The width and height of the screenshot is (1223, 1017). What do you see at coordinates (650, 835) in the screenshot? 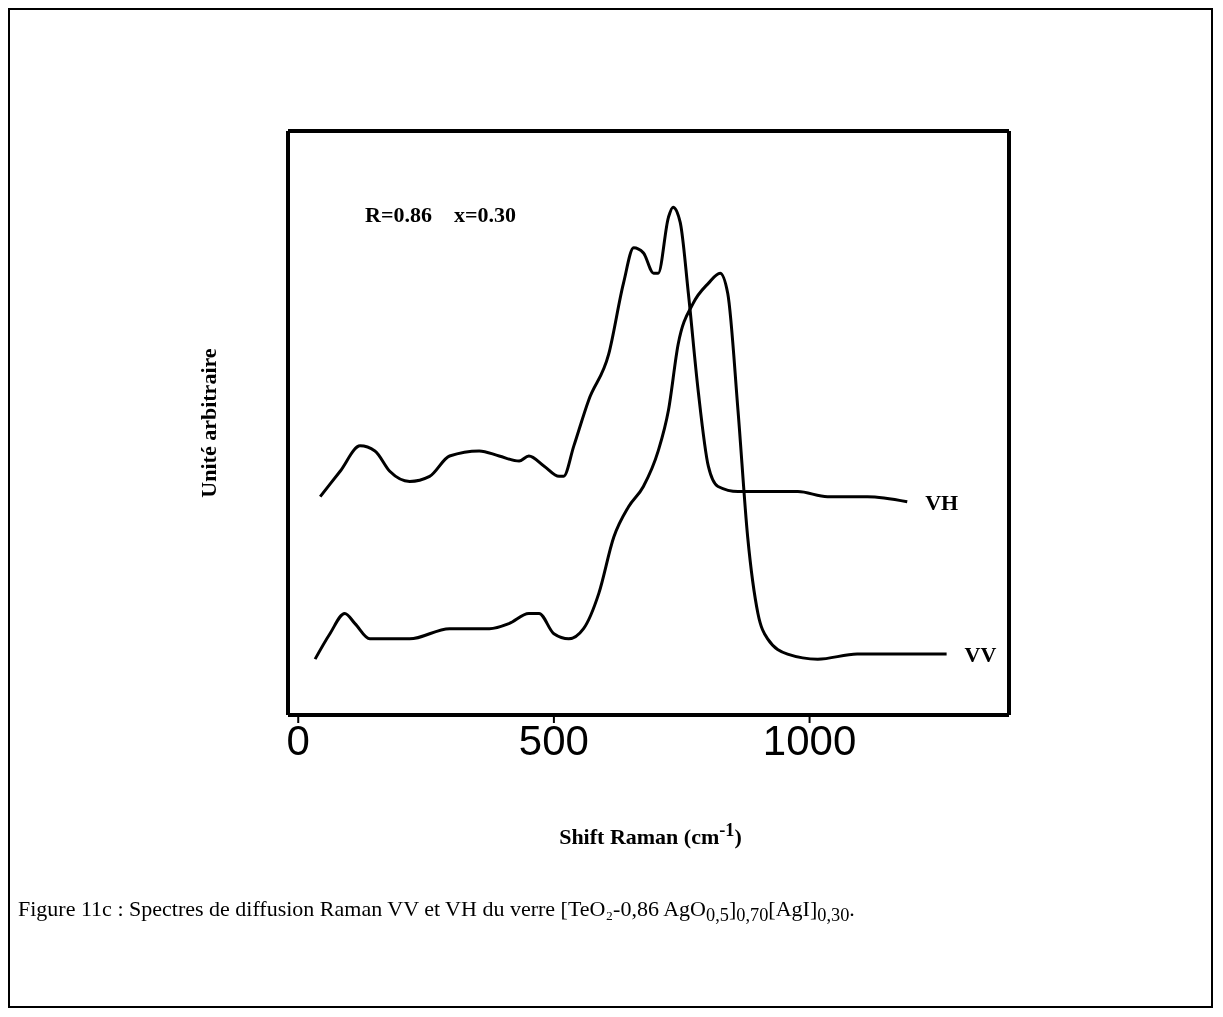
I see `x-axis-title: Shift Raman (cm$^{-1}$)` at bounding box center [650, 835].